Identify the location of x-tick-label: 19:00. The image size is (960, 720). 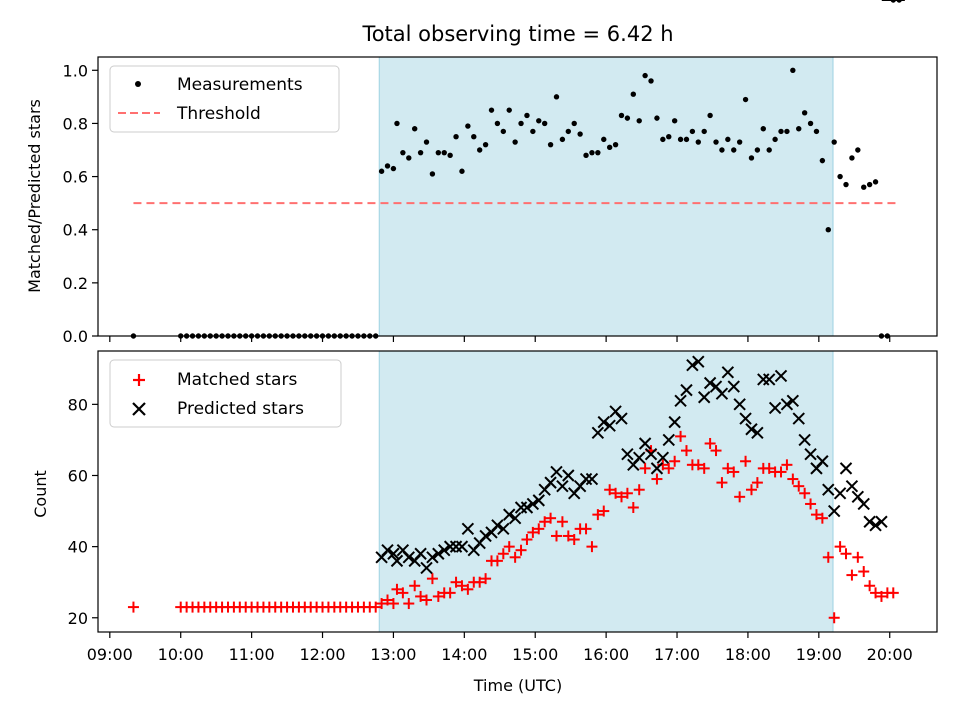
(819, 654).